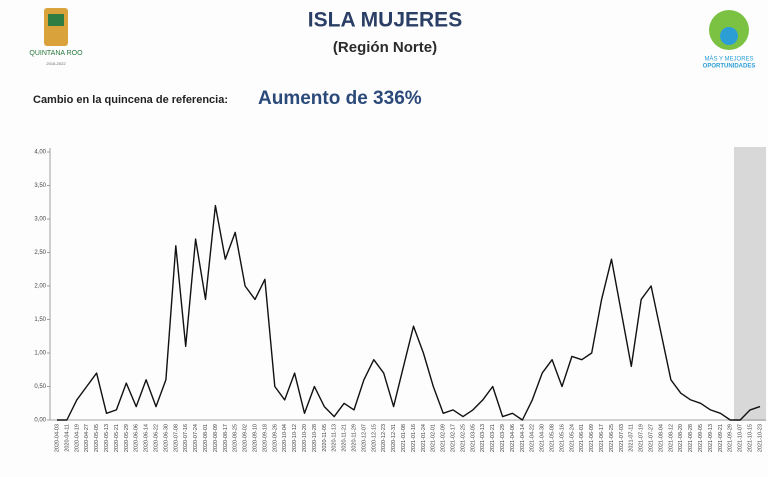  I want to click on x-tick-label: 2020-11-29, so click(354, 438).